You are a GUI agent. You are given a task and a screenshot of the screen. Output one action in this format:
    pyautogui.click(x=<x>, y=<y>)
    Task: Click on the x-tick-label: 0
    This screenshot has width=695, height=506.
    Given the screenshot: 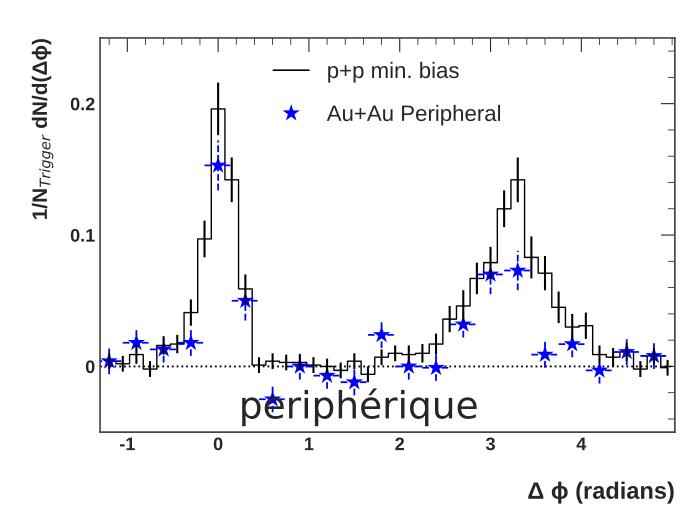 What is the action you would take?
    pyautogui.click(x=218, y=443)
    